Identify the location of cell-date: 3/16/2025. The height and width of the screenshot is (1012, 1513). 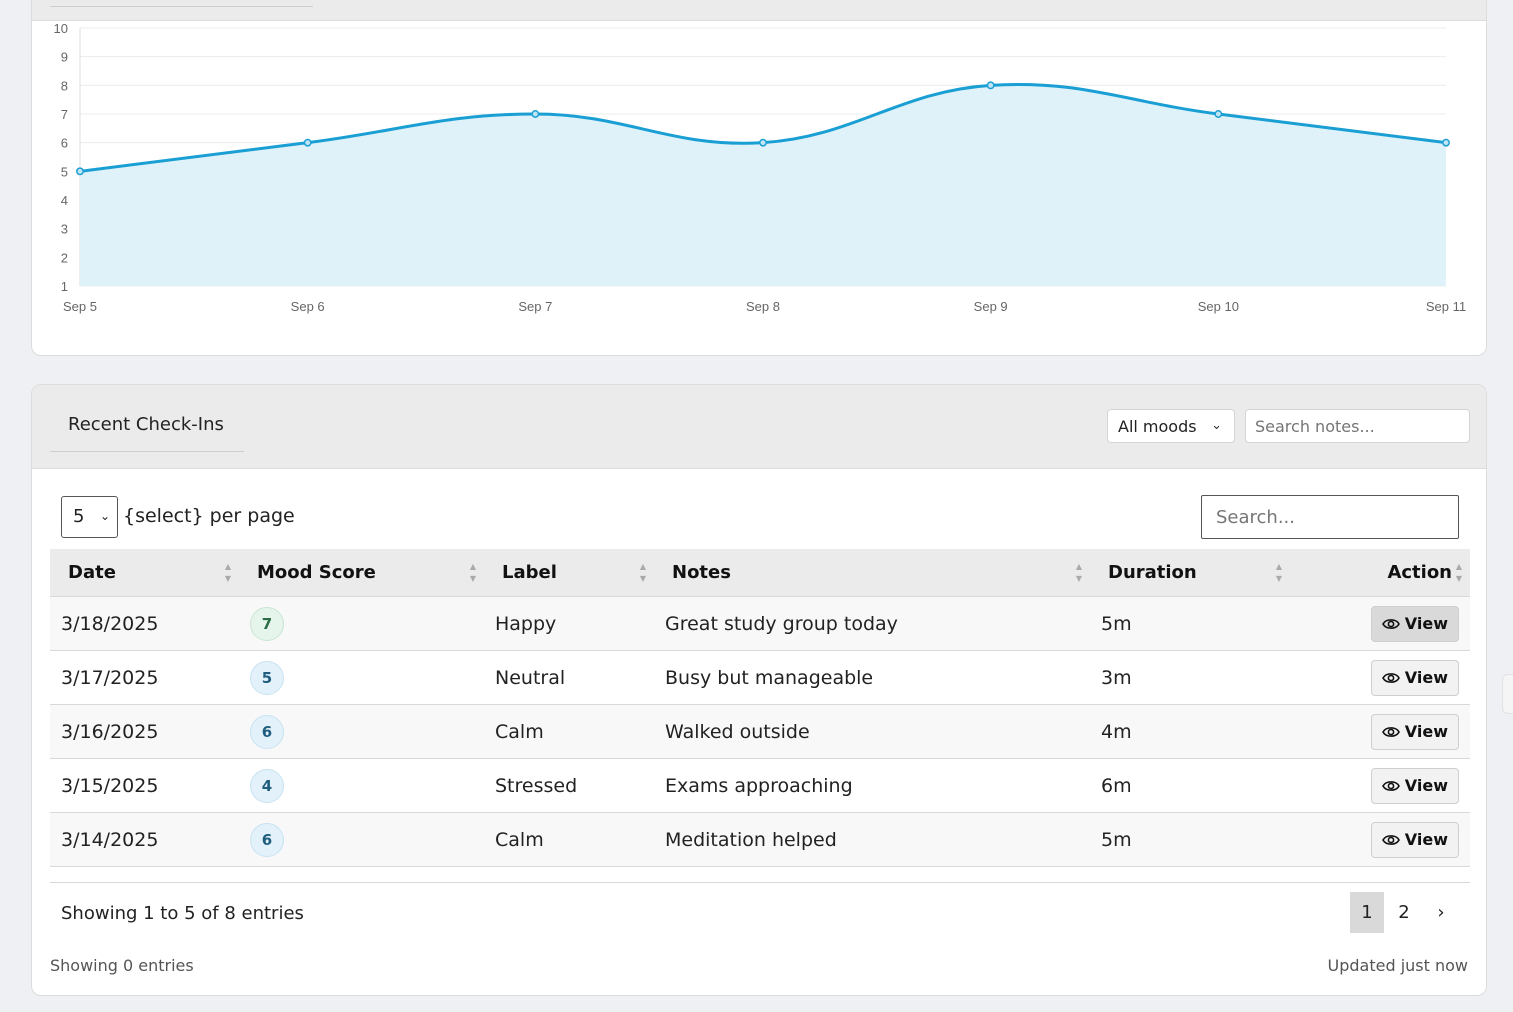
(144, 731).